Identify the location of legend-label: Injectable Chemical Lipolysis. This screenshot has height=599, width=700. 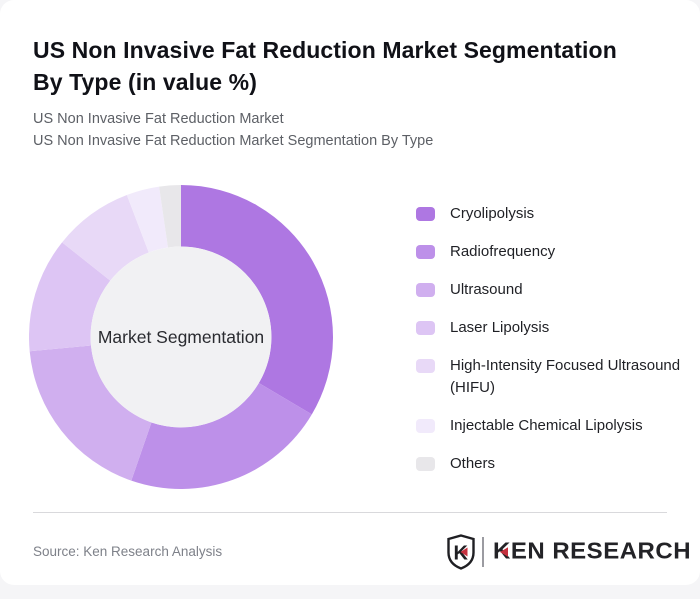
(546, 425).